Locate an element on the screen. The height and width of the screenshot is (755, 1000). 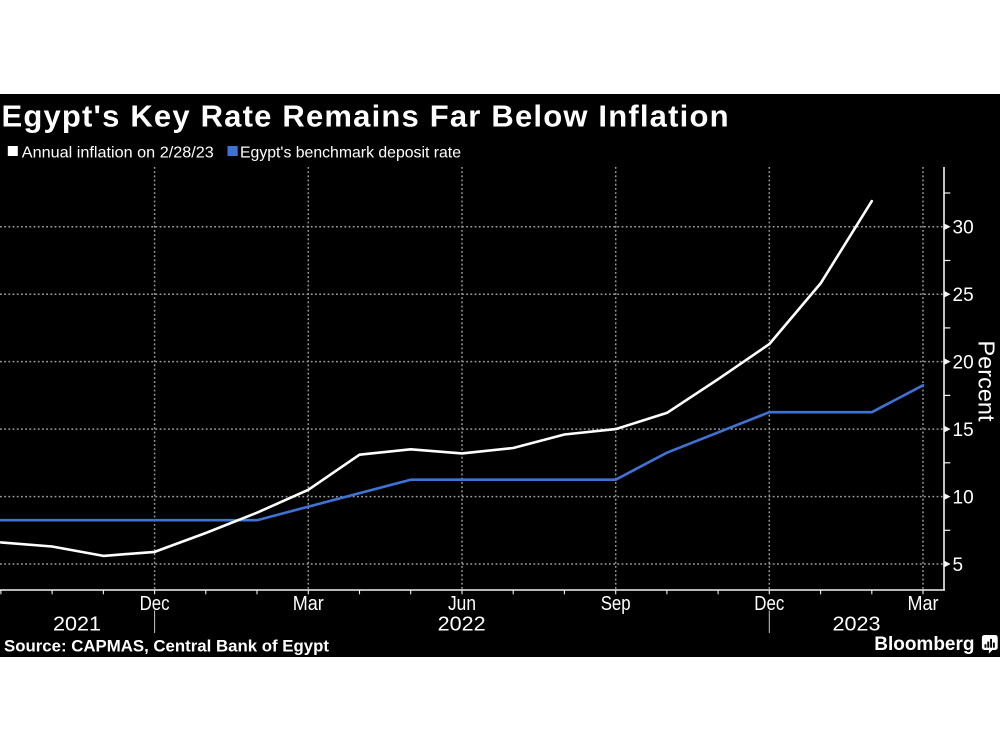
svg-text: 2023 is located at coordinates (857, 625).